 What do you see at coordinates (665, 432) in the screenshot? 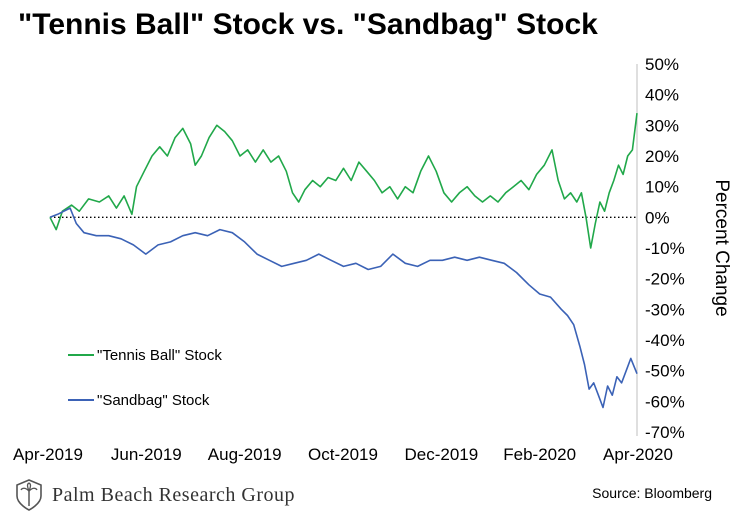
I see `y-tick-label: -70%` at bounding box center [665, 432].